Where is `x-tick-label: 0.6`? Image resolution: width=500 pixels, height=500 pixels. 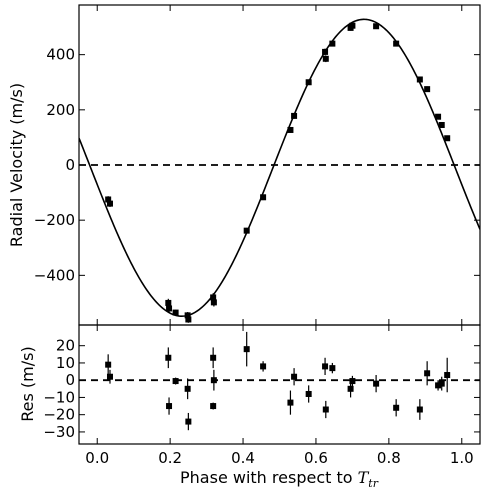
x-tick-label: 0.6 is located at coordinates (316, 458).